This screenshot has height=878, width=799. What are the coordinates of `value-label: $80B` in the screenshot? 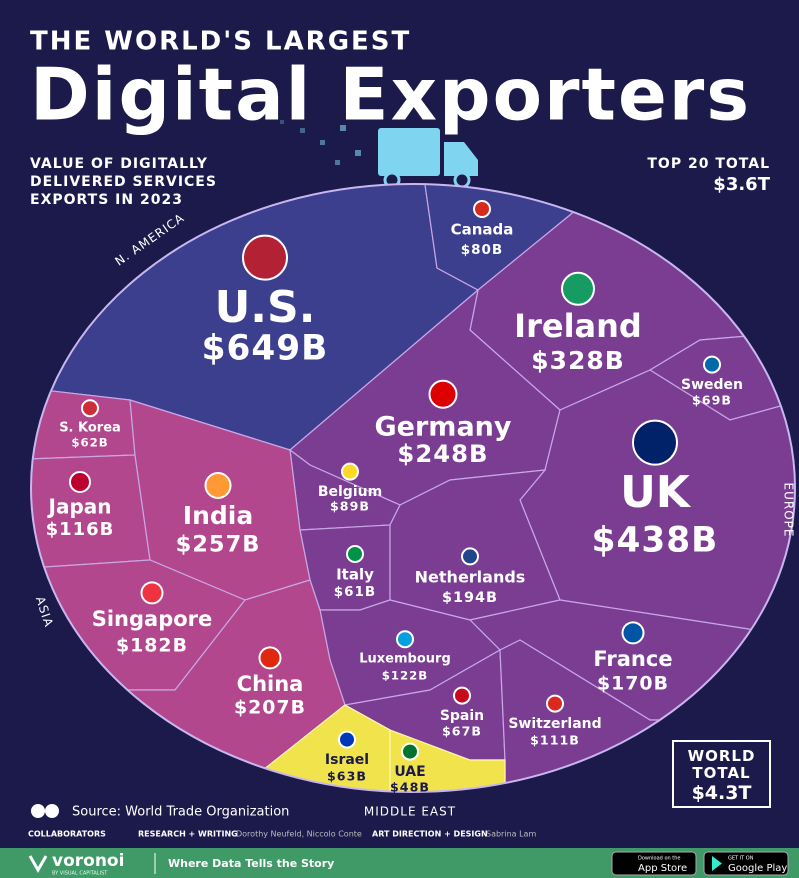 It's located at (482, 250).